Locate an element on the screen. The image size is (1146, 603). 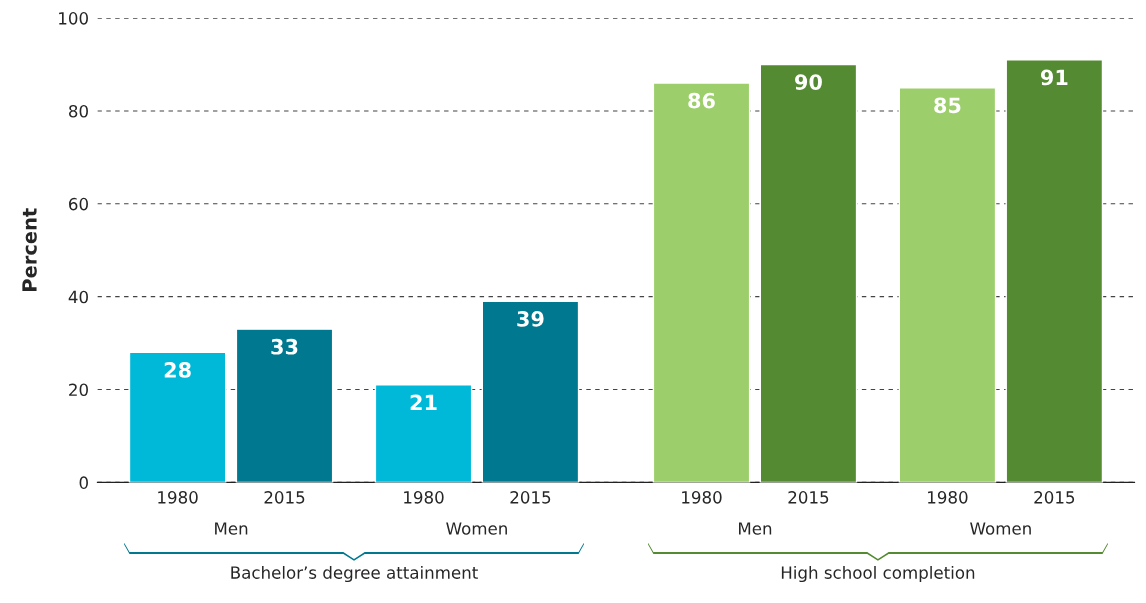
text: High school completion is located at coordinates (878, 574).